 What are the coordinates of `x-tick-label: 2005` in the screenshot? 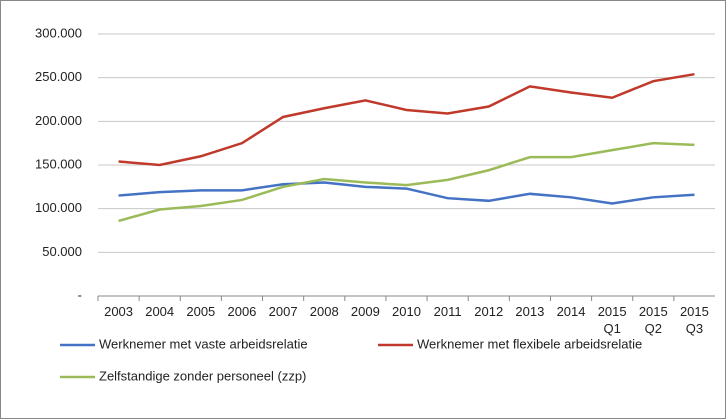 It's located at (201, 311).